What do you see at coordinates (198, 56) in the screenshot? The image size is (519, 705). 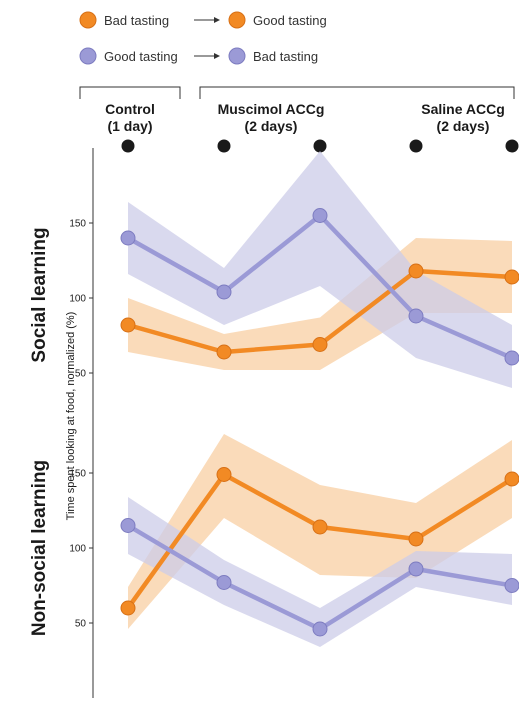 I see `legend-entry-2: Good tasting Bad tasting` at bounding box center [198, 56].